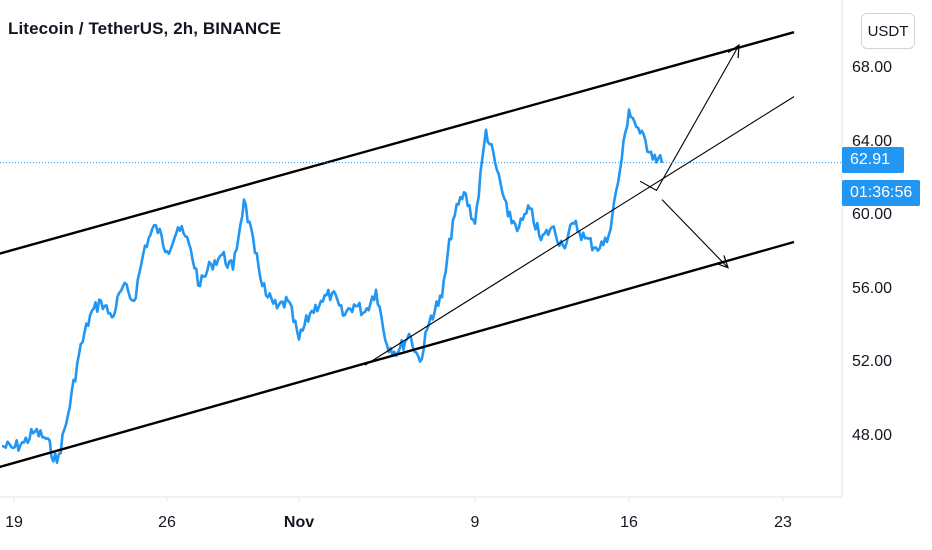 This screenshot has height=550, width=932. What do you see at coordinates (872, 362) in the screenshot?
I see `price-tick-label: 52.00` at bounding box center [872, 362].